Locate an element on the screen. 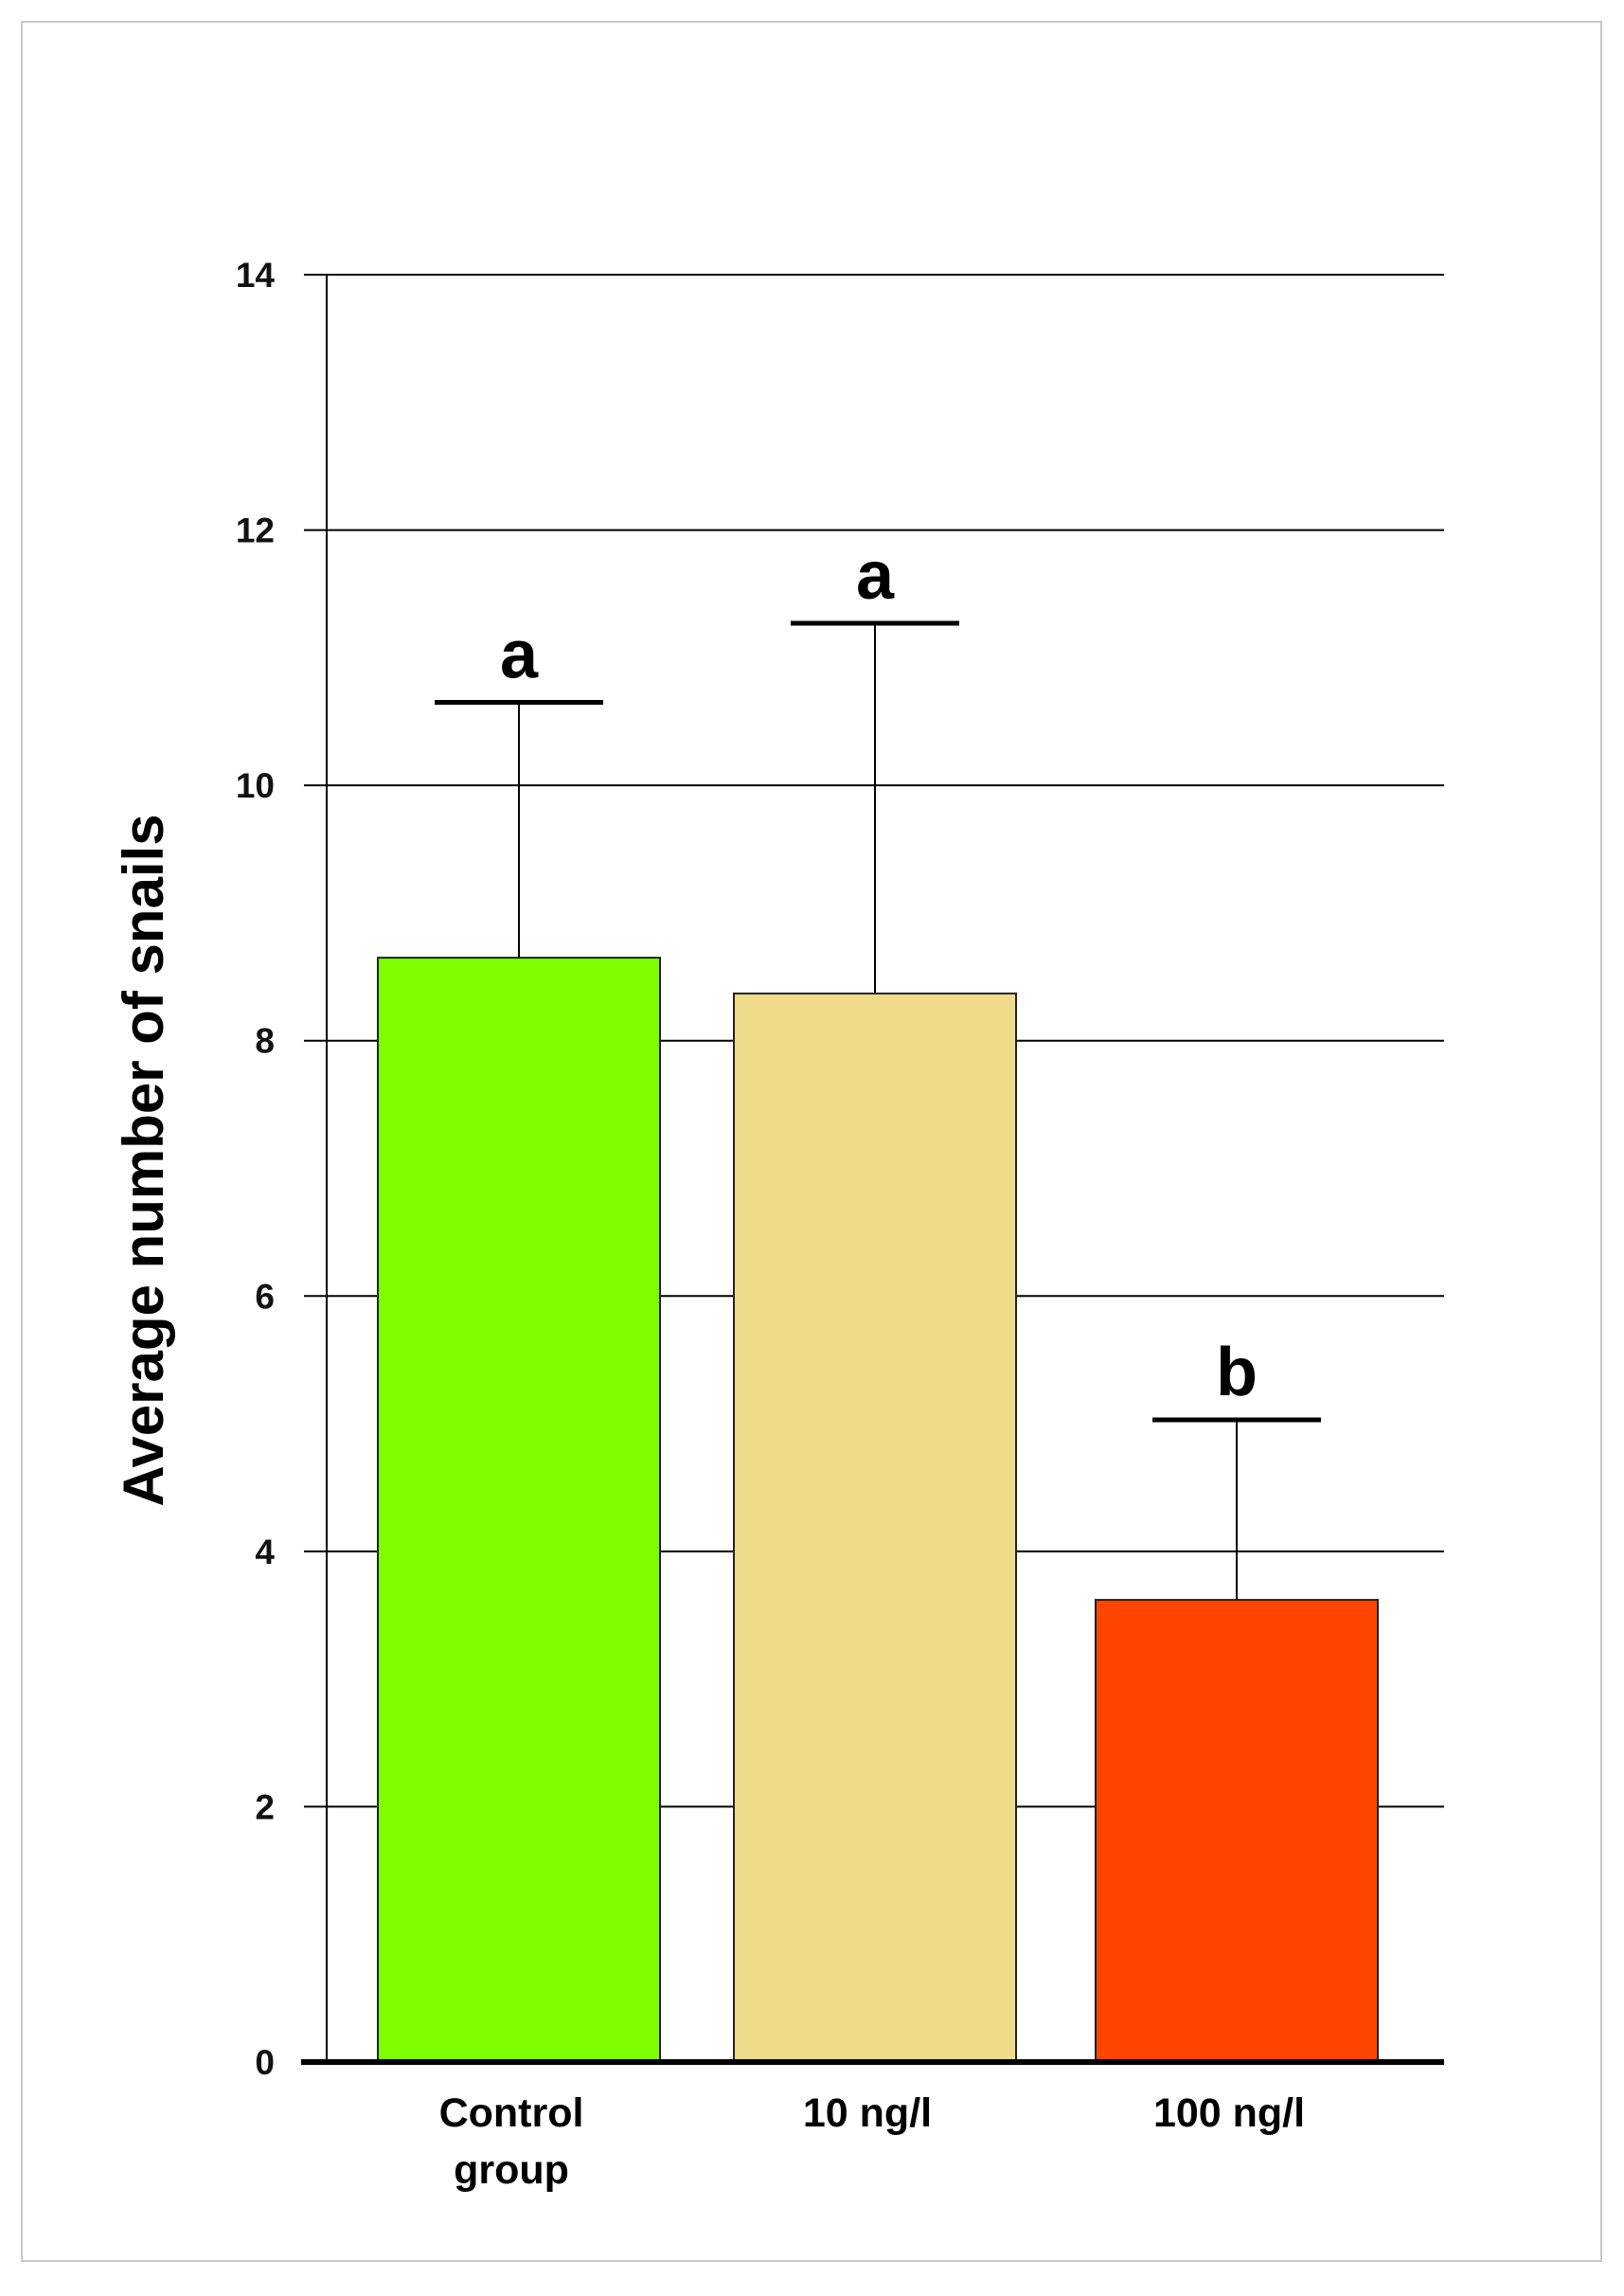  x-category-label: Control is located at coordinates (512, 2113).